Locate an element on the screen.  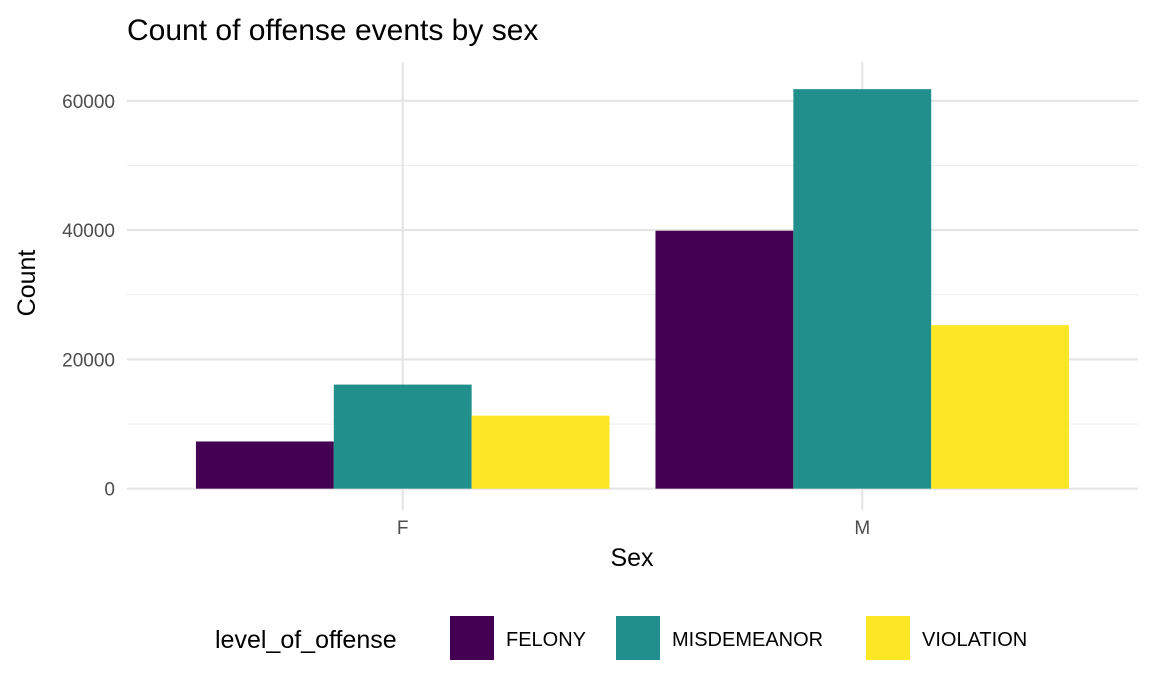
y-tick-label: 0 is located at coordinates (109, 490).